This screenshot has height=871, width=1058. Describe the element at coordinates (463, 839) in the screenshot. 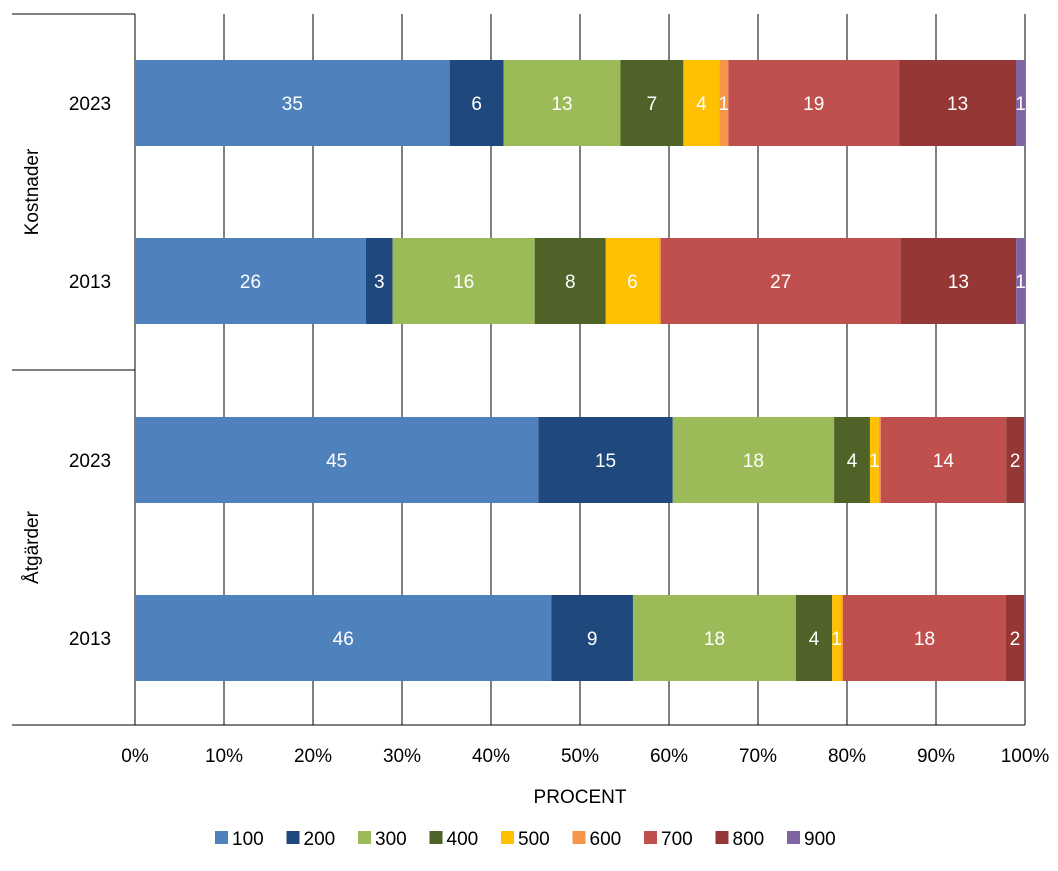

I see `legend-label: 400` at that location.